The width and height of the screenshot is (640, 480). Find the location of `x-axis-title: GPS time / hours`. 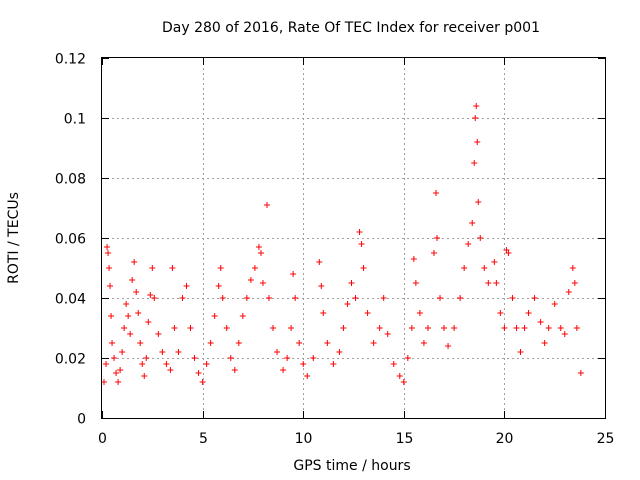

x-axis-title: GPS time / hours is located at coordinates (351, 466).